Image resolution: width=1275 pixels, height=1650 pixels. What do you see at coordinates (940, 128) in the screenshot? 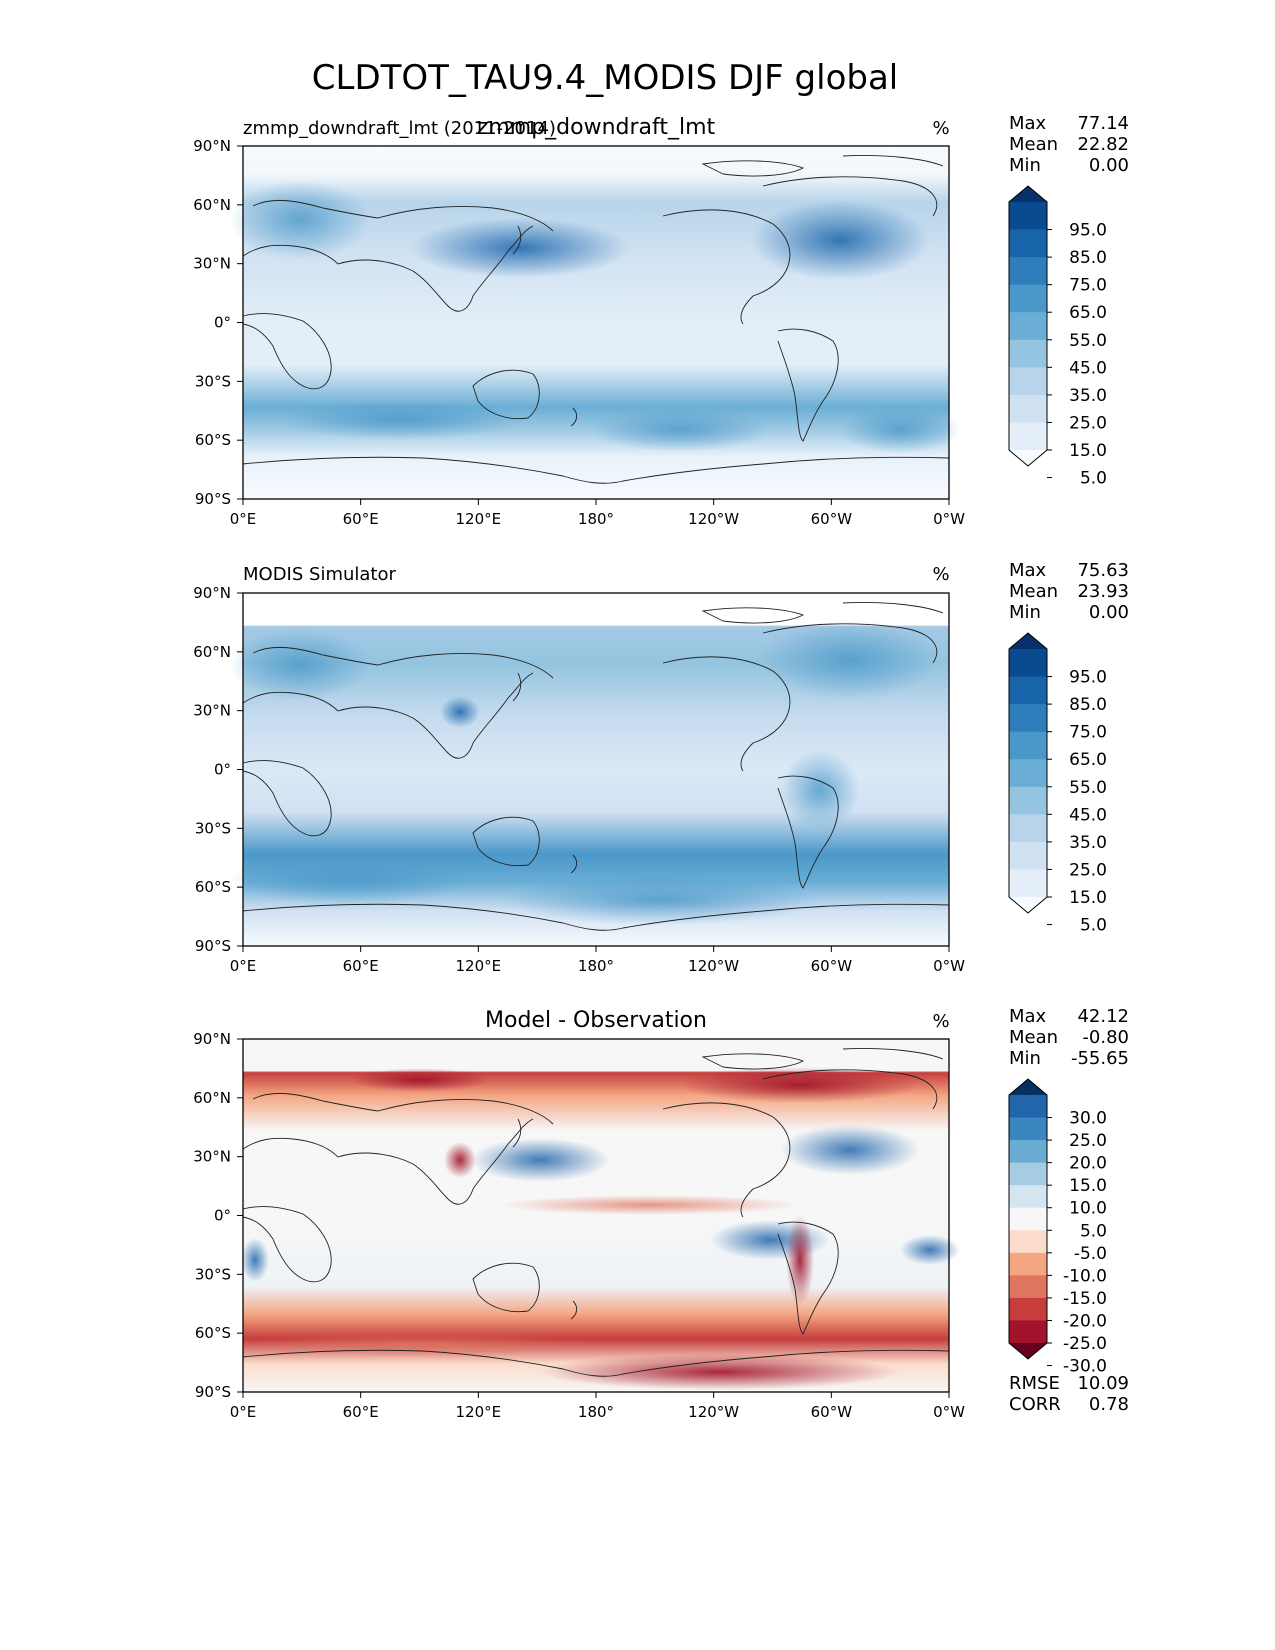
I see `panel-test-units: %` at bounding box center [940, 128].